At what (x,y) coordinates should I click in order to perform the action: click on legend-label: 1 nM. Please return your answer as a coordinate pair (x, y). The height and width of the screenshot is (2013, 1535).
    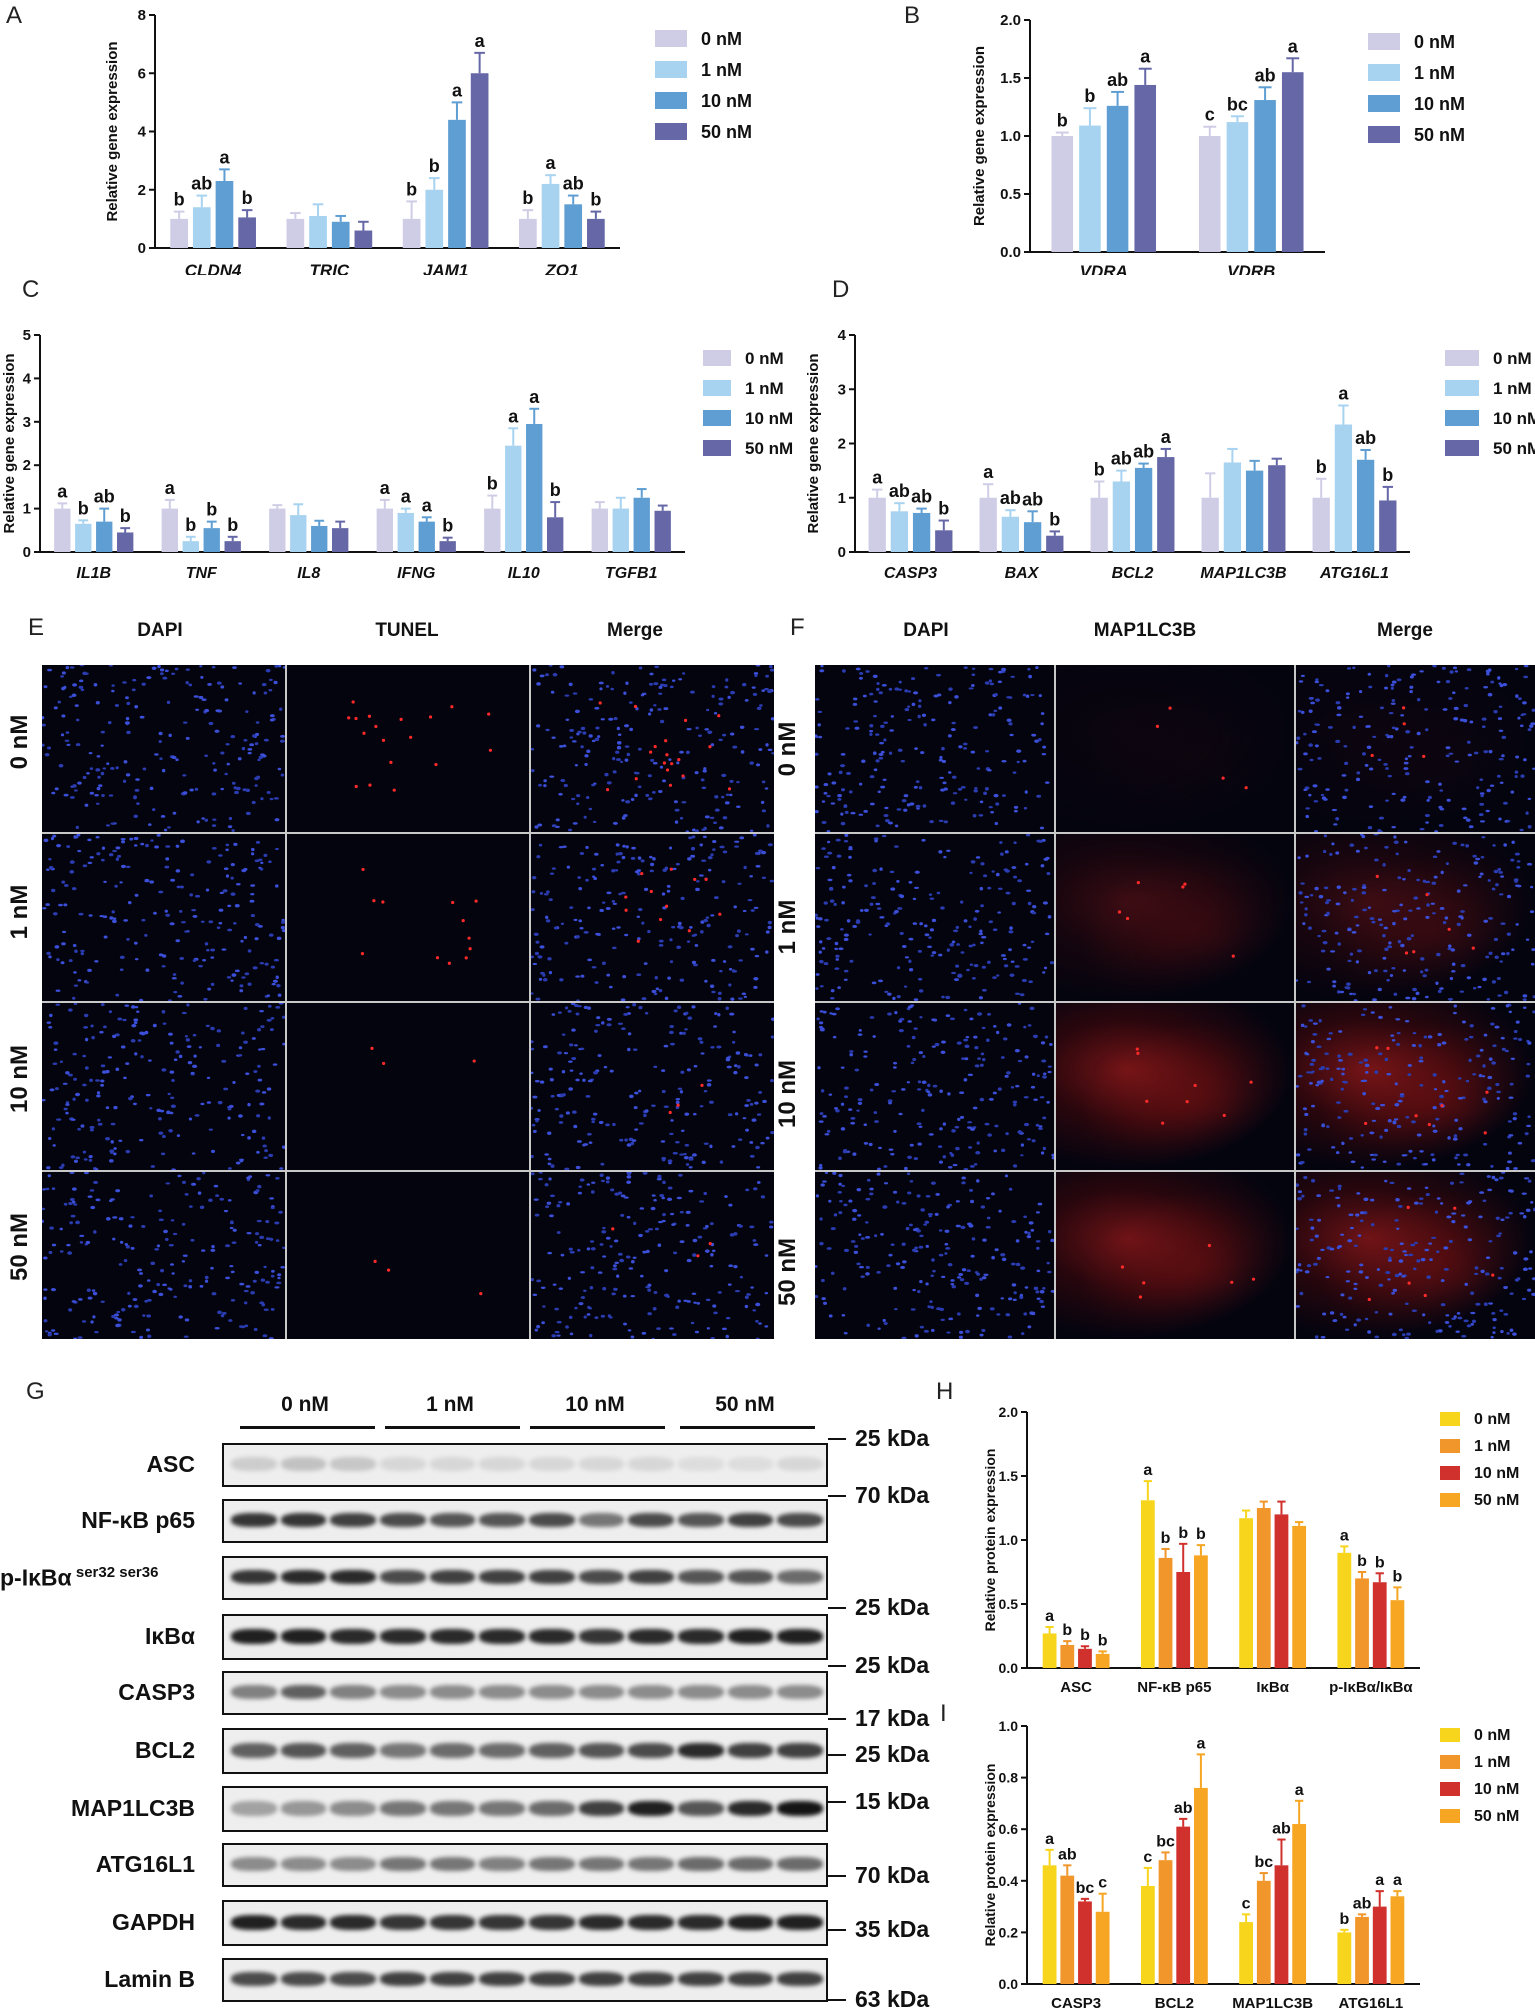
    Looking at the image, I should click on (1434, 73).